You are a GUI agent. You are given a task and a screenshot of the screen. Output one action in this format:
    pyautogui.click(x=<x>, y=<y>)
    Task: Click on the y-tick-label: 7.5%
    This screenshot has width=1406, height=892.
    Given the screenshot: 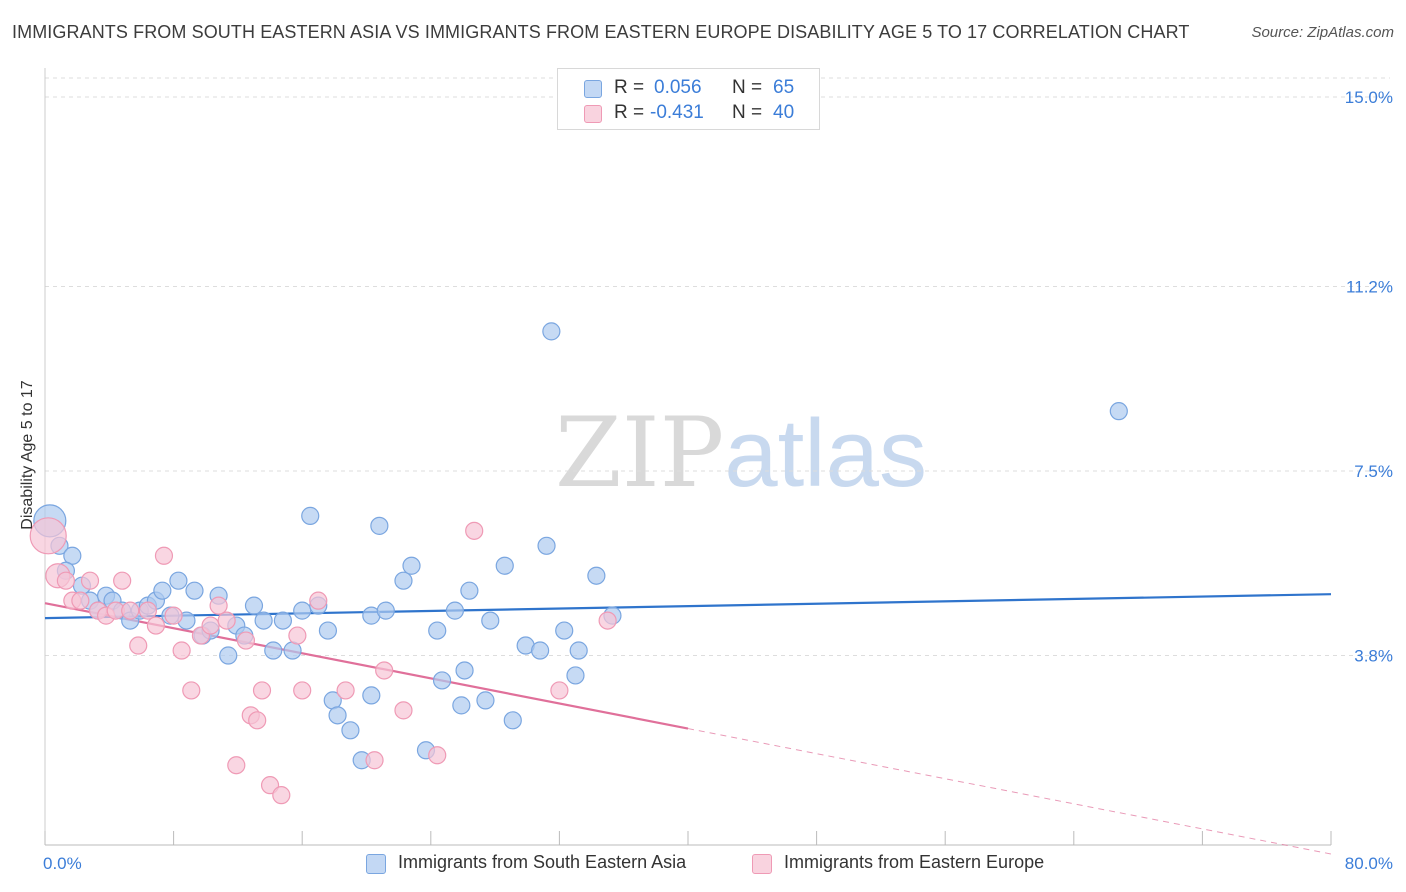 What is the action you would take?
    pyautogui.click(x=1373, y=471)
    